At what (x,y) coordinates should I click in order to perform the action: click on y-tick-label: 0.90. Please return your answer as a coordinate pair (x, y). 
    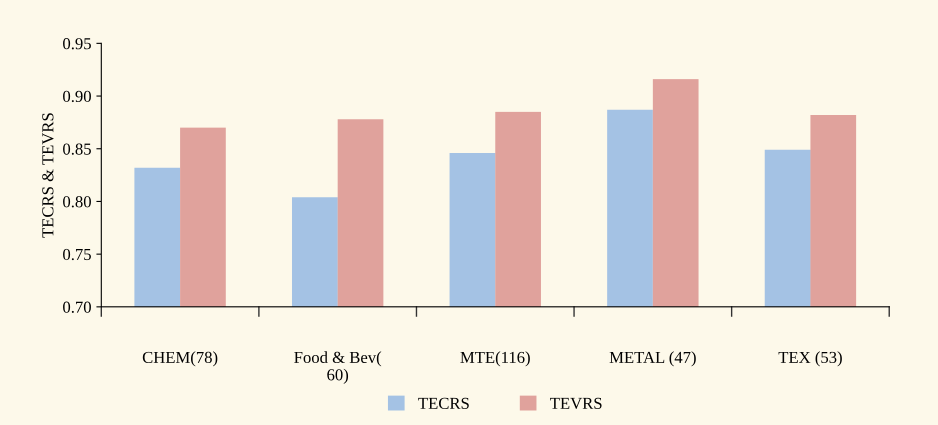
    Looking at the image, I should click on (77, 96).